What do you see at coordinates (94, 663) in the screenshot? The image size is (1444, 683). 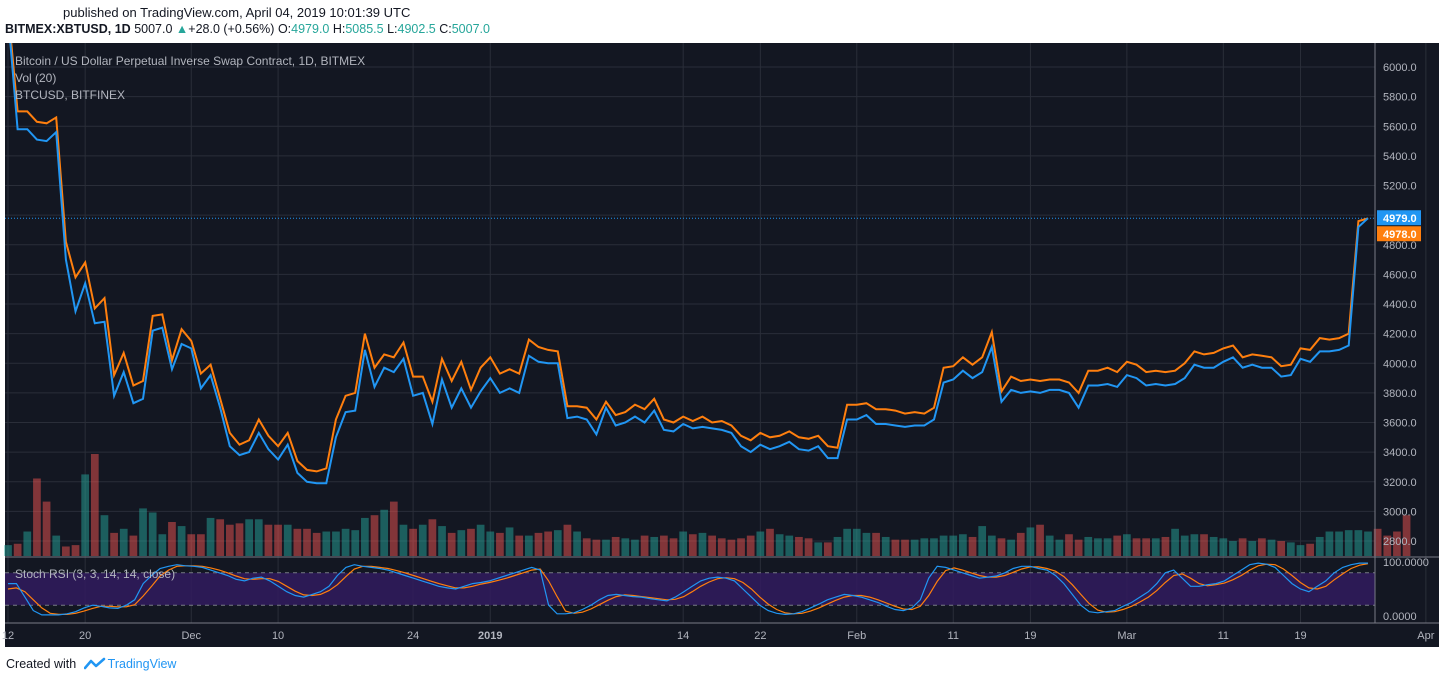 I see `tradingview-logo-icon` at bounding box center [94, 663].